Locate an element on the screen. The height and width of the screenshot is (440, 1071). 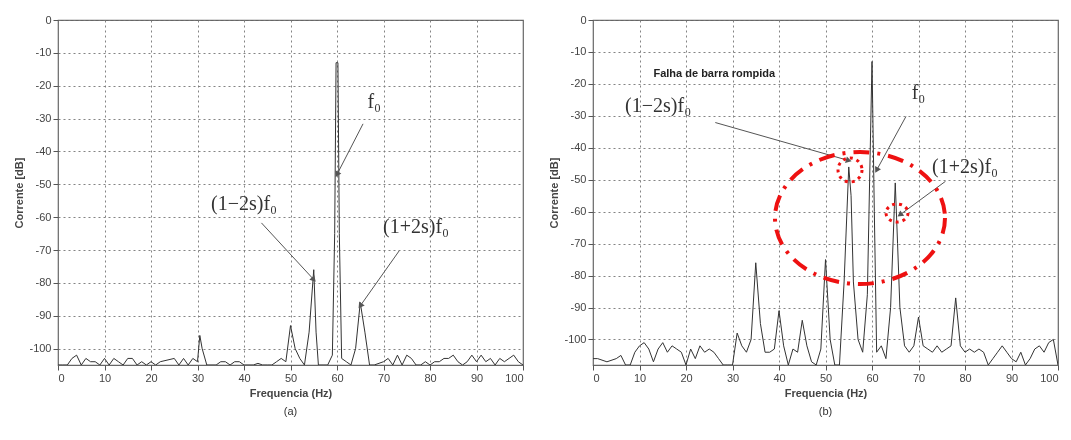
annotation: Falha de barra rompida is located at coordinates (714, 73).